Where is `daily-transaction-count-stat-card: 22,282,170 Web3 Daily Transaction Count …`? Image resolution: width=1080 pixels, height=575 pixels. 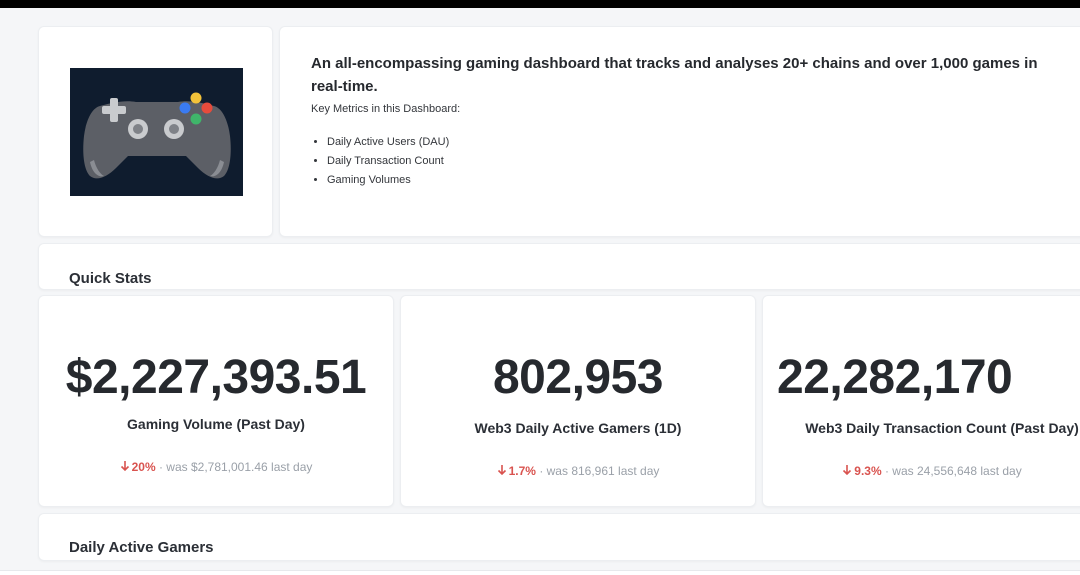
daily-transaction-count-stat-card: 22,282,170 Web3 Daily Transaction Count … is located at coordinates (921, 401).